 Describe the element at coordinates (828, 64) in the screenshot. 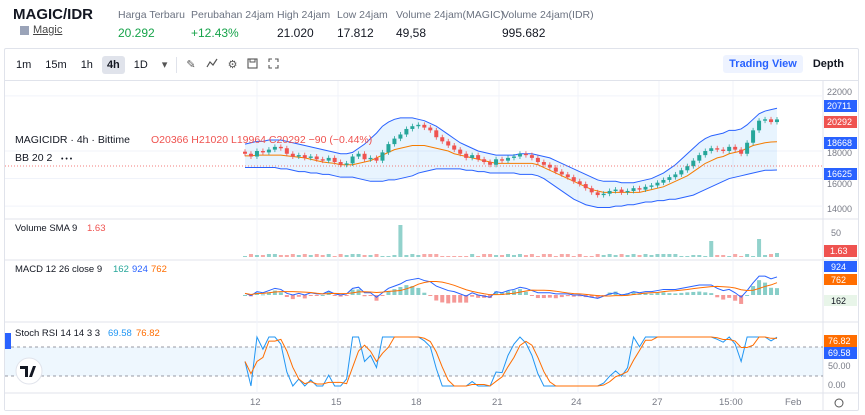

I see `depth-tab: Depth` at that location.